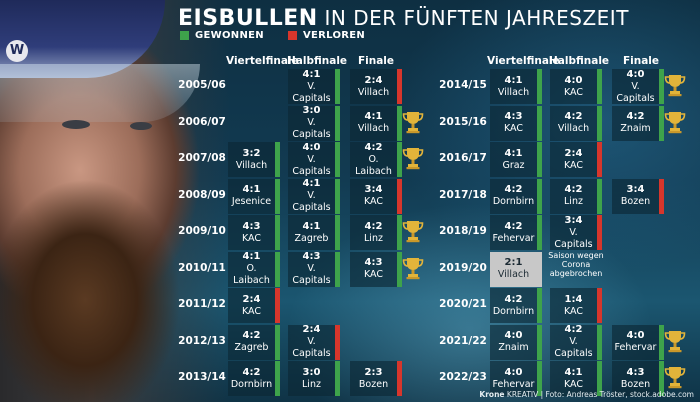 This screenshot has width=700, height=402. I want to click on helmet-logo-icon: W, so click(17, 51).